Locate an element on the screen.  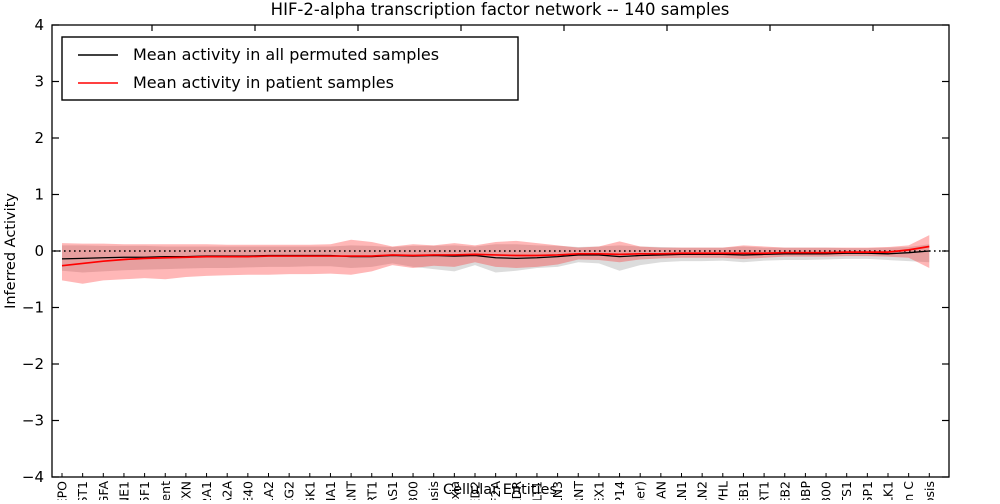
y-tick-label: 0 is located at coordinates (39, 251).